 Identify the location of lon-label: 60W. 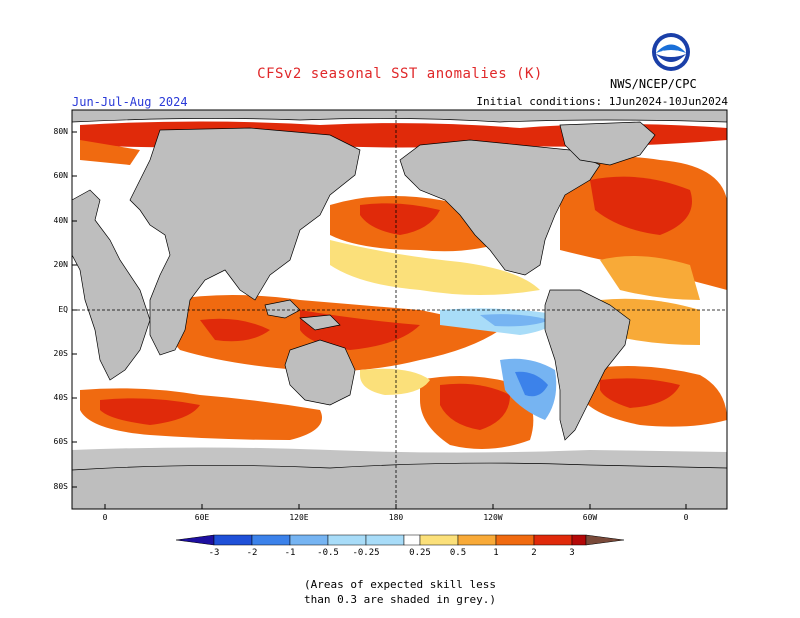
(590, 517).